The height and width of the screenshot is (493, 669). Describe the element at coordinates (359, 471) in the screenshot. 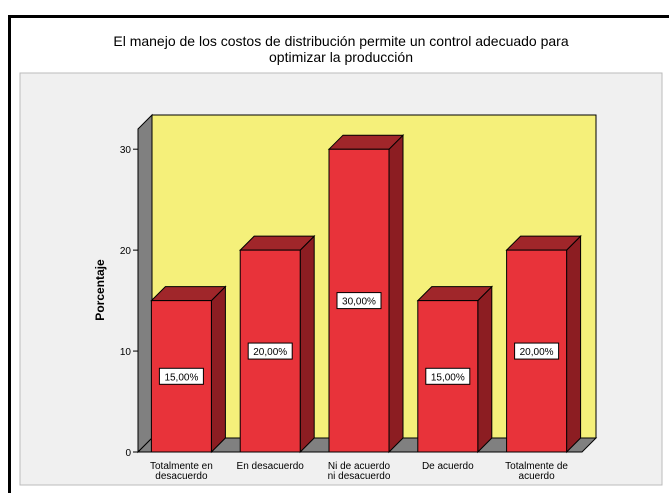

I see `x-tick-label: Ni de acuerdo ni desacuerdo` at that location.